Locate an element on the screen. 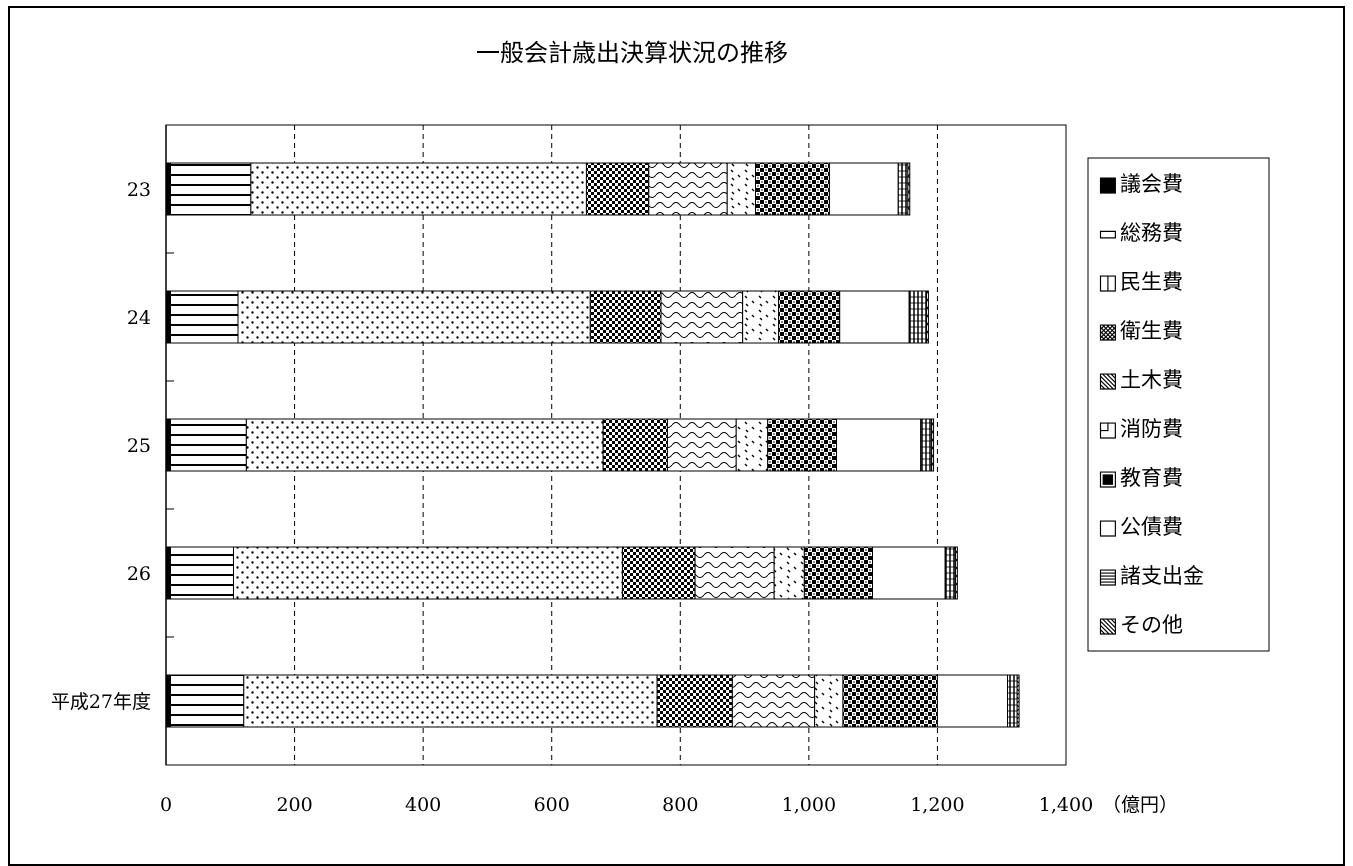 The width and height of the screenshot is (1353, 866). x-tick-label: 1,400 is located at coordinates (1066, 805).